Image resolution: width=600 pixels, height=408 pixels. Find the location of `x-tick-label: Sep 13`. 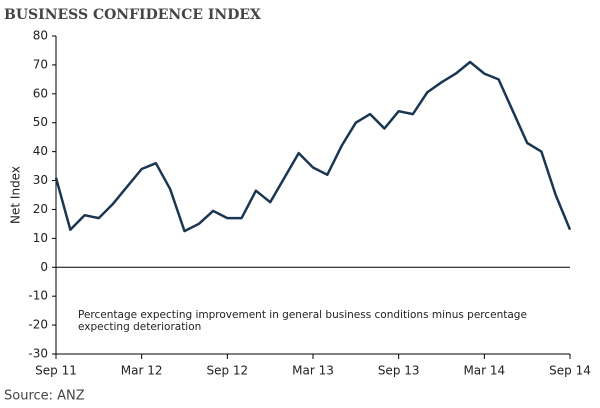

x-tick-label: Sep 13 is located at coordinates (399, 371).